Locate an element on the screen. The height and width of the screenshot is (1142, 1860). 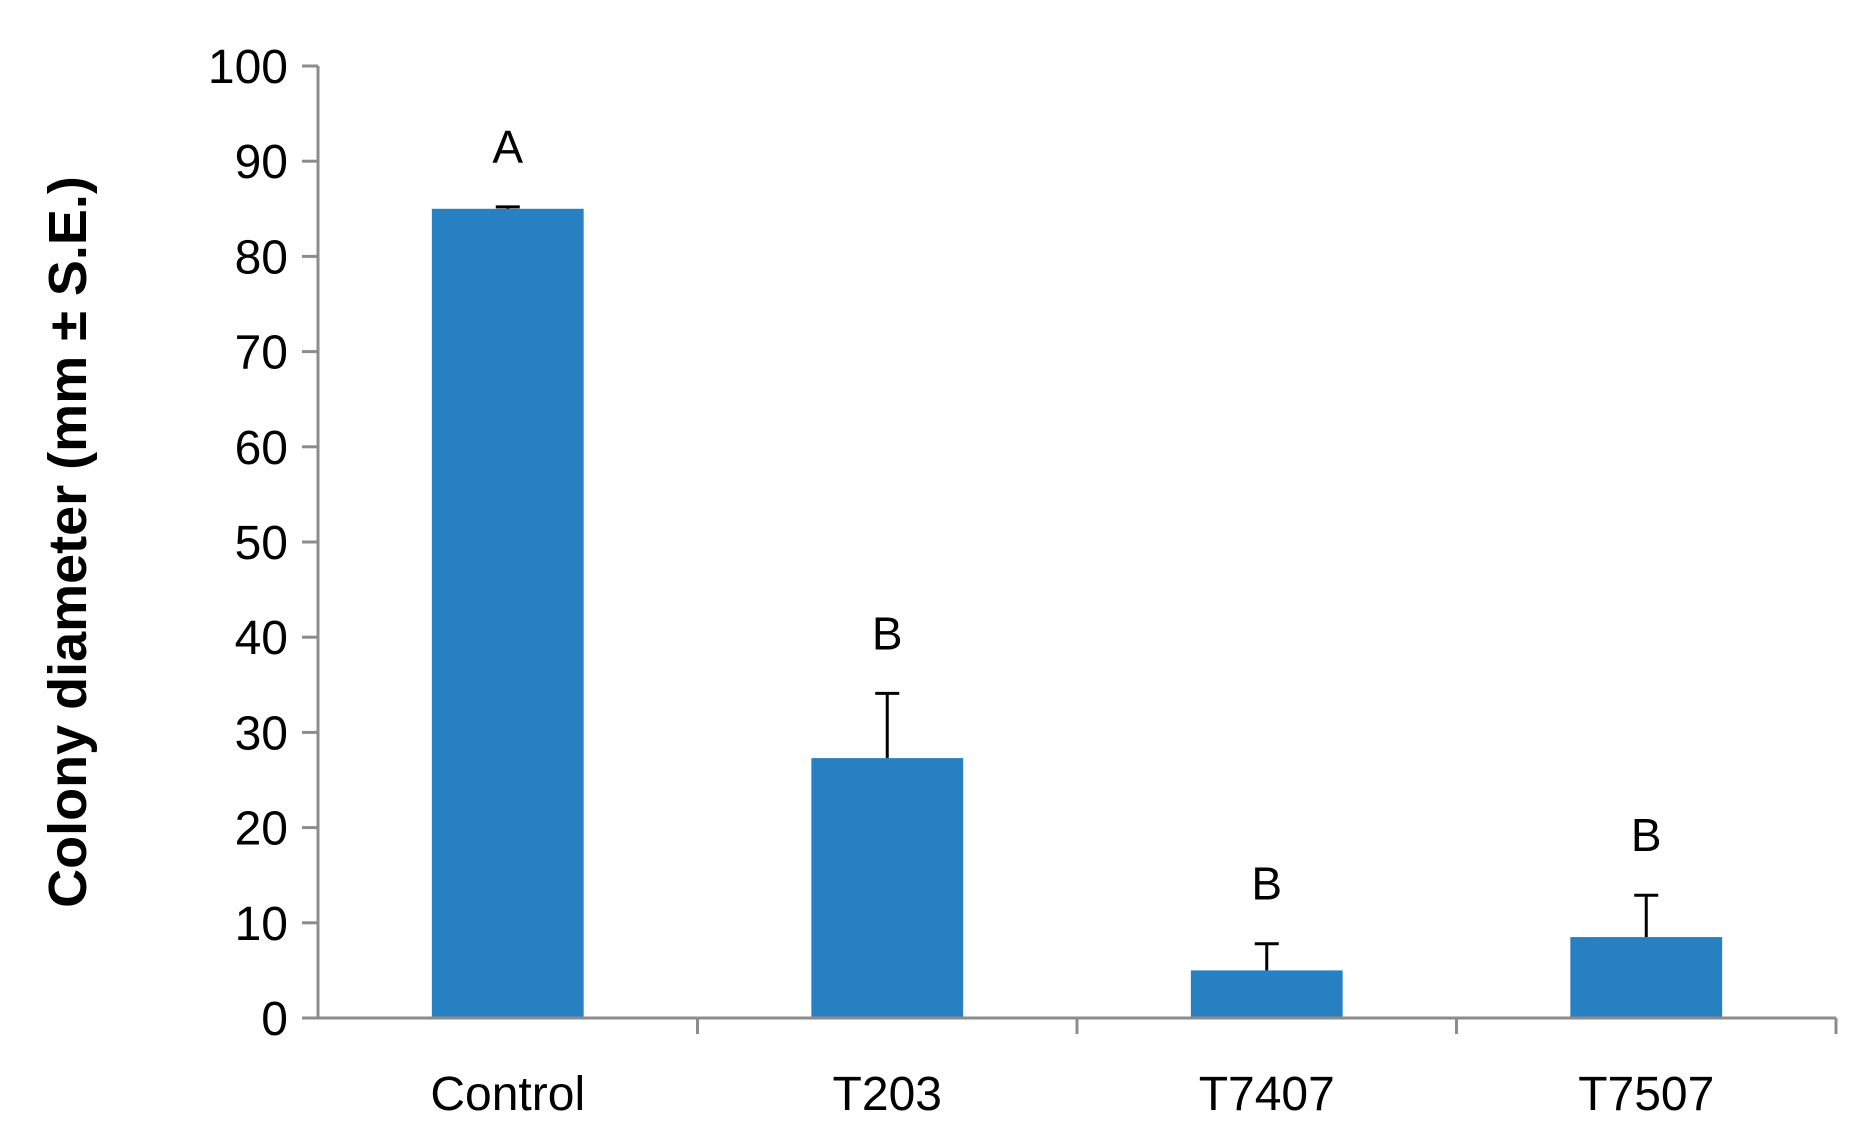
y-tick-label: 60 is located at coordinates (261, 448).